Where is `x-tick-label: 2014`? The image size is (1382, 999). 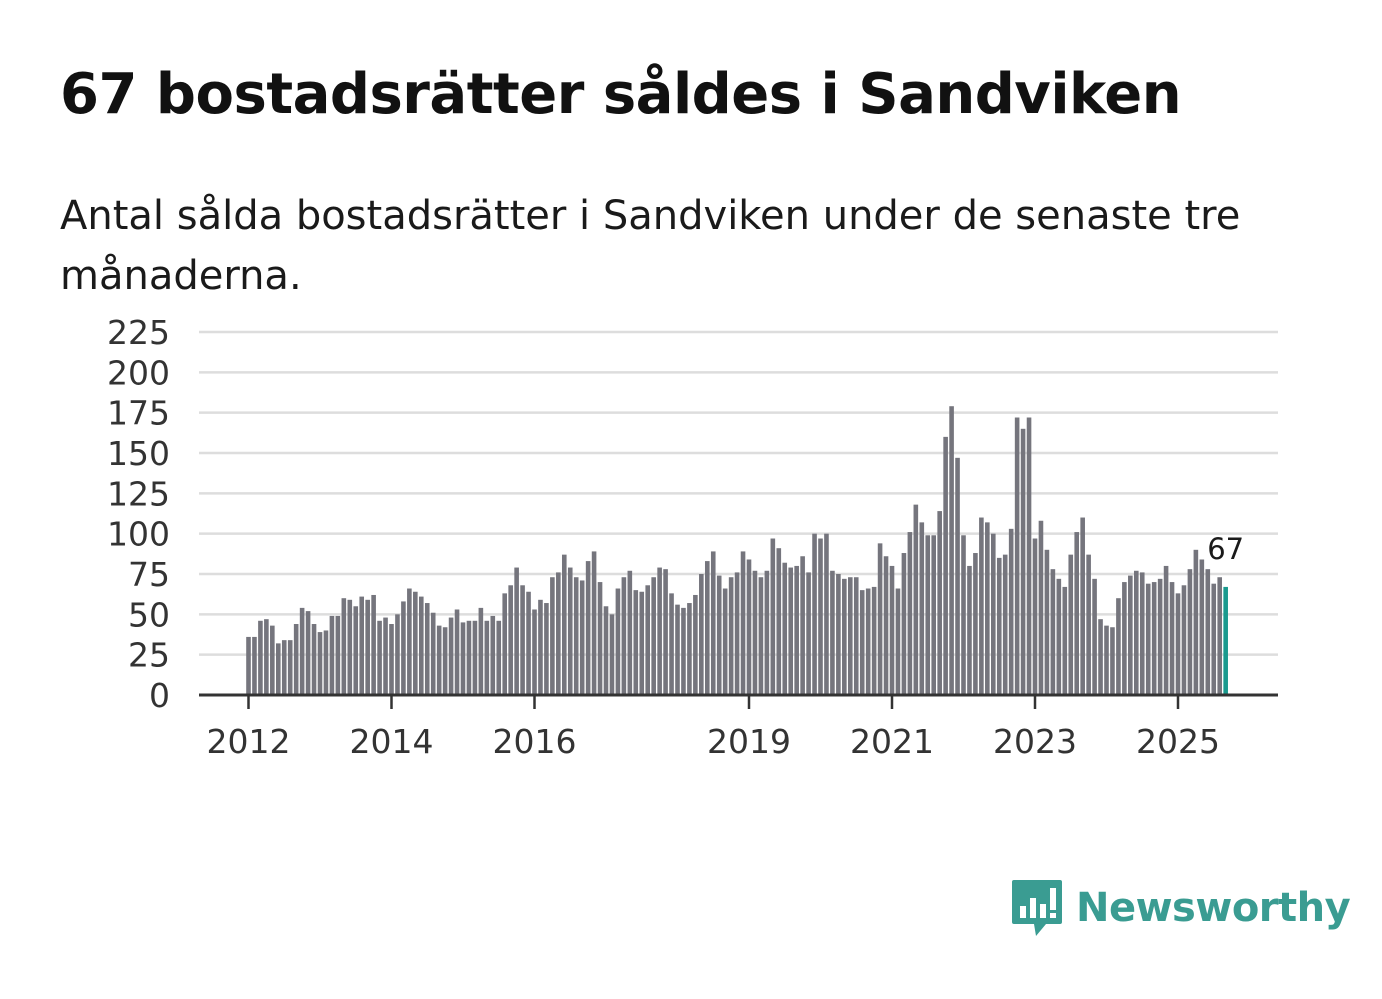
x-tick-label: 2014 is located at coordinates (392, 741).